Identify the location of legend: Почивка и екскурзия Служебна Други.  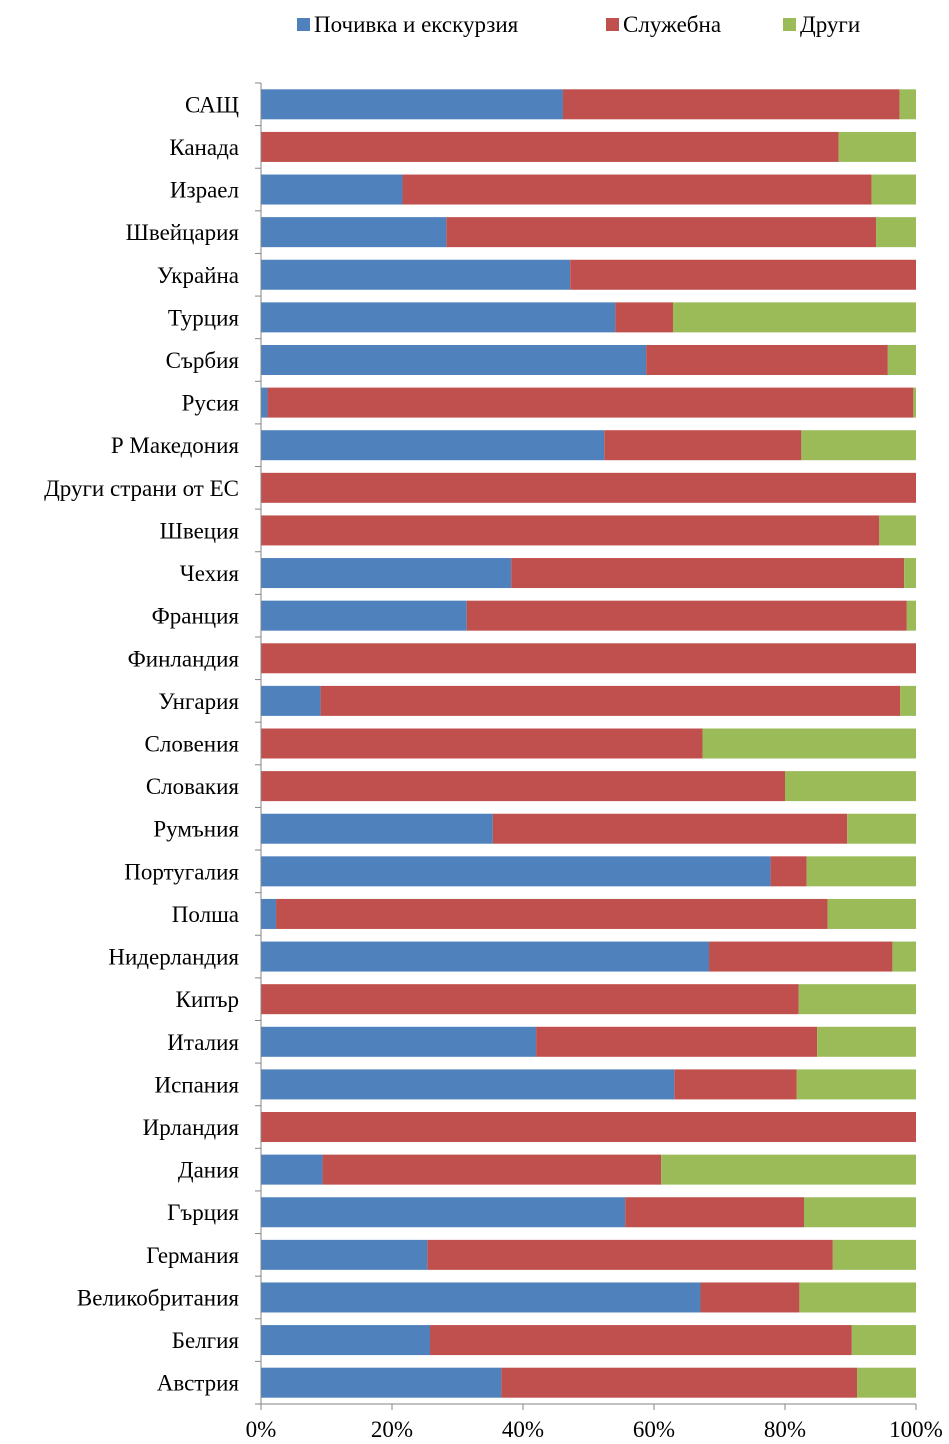
(578, 24).